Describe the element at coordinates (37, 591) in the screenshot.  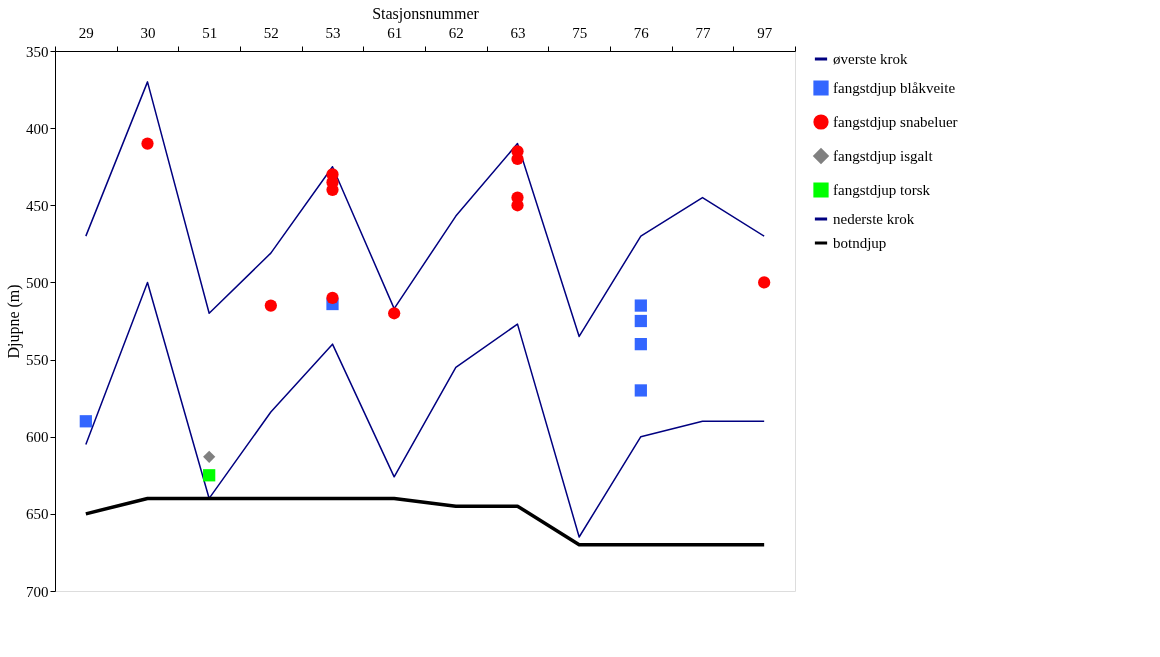
I see `y-tick-label: 700` at that location.